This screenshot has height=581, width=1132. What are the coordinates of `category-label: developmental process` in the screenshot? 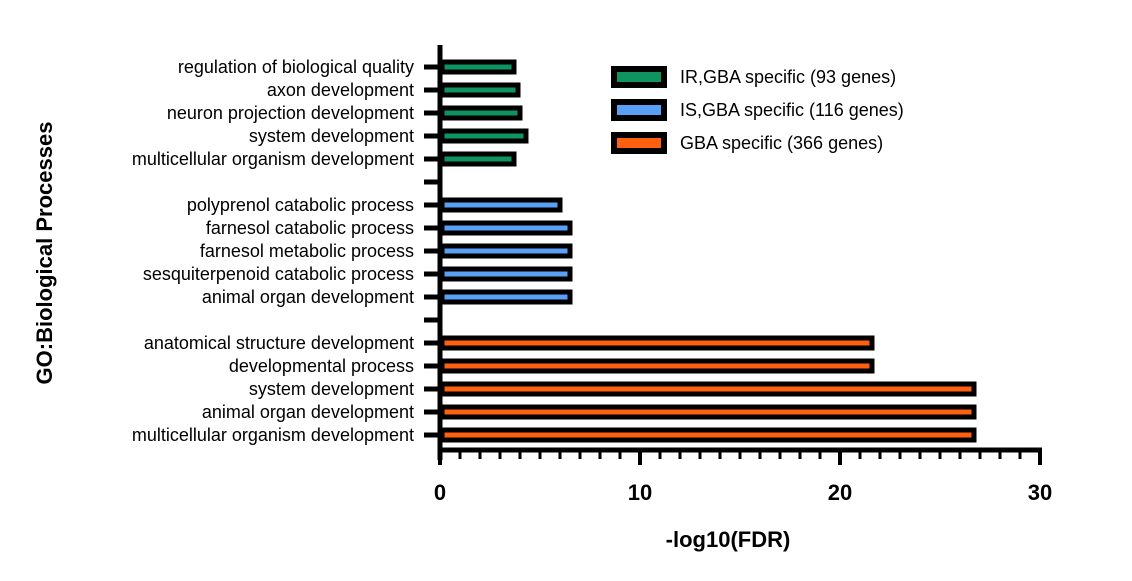 It's located at (321, 366).